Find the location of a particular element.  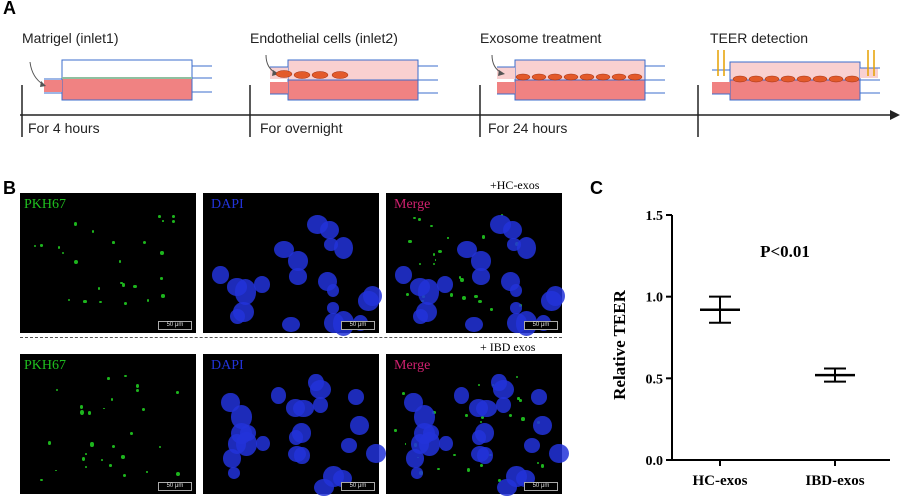

panel-c-letter: C is located at coordinates (596, 188).